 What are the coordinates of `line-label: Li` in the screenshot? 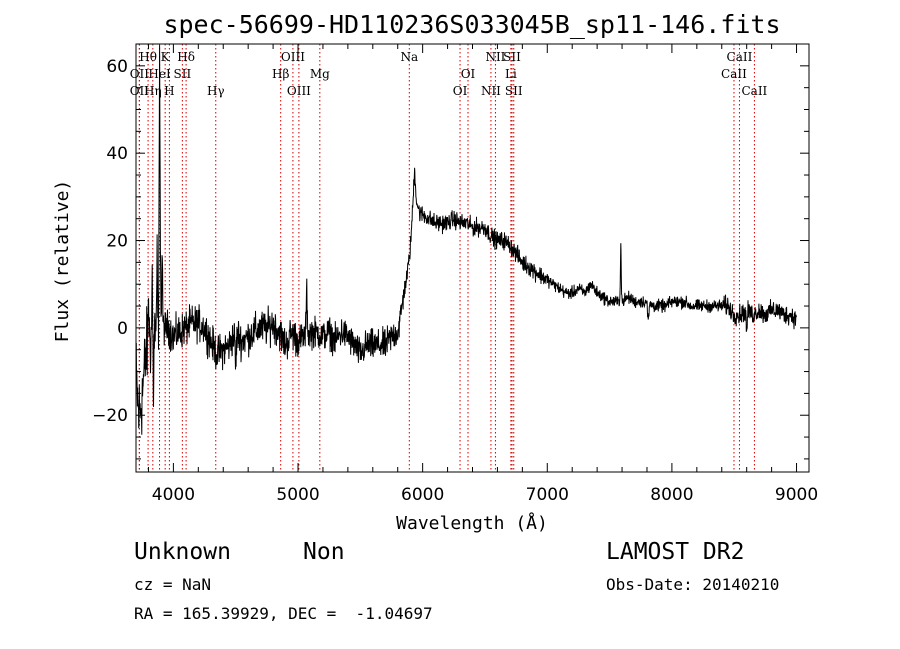 It's located at (511, 74).